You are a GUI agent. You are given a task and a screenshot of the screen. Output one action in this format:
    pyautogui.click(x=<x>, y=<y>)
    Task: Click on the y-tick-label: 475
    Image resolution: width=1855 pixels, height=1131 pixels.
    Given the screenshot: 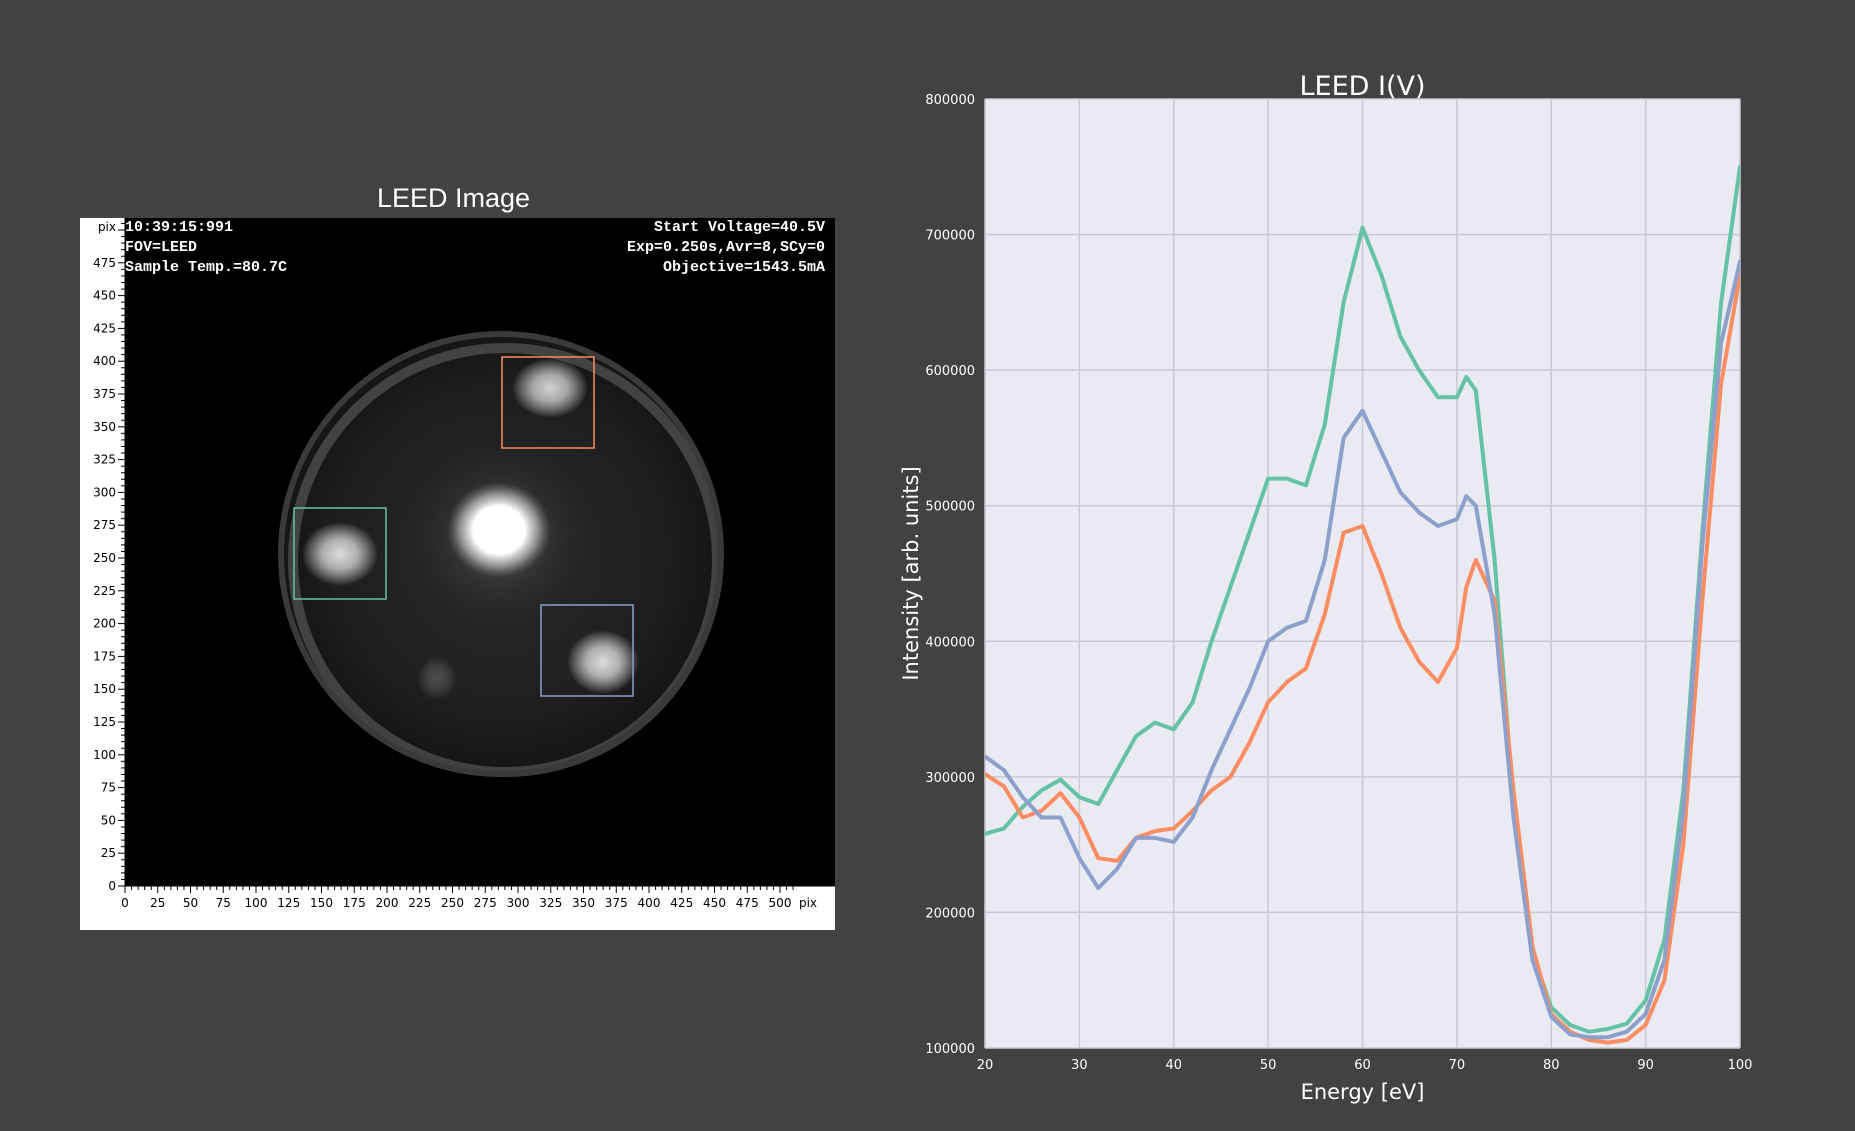 What is the action you would take?
    pyautogui.click(x=104, y=263)
    